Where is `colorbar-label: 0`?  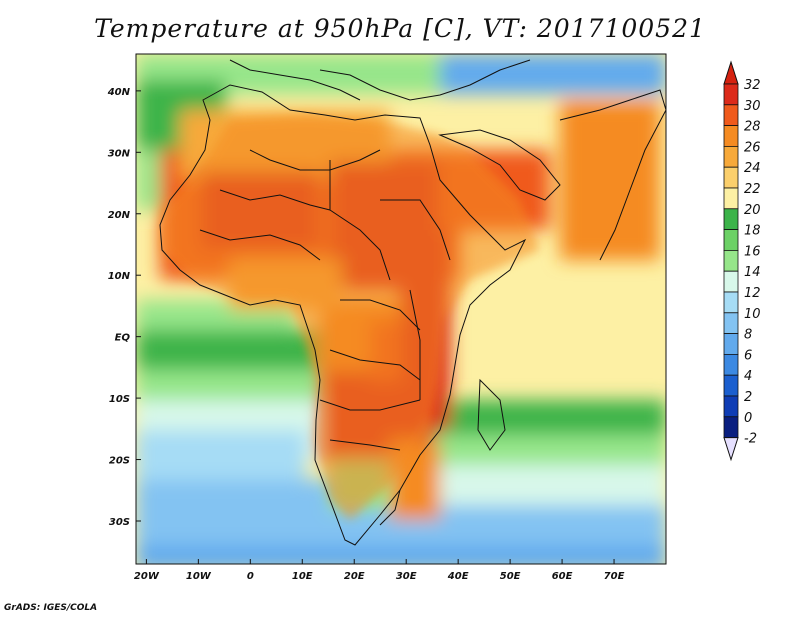
colorbar-label: 0 is located at coordinates (748, 418).